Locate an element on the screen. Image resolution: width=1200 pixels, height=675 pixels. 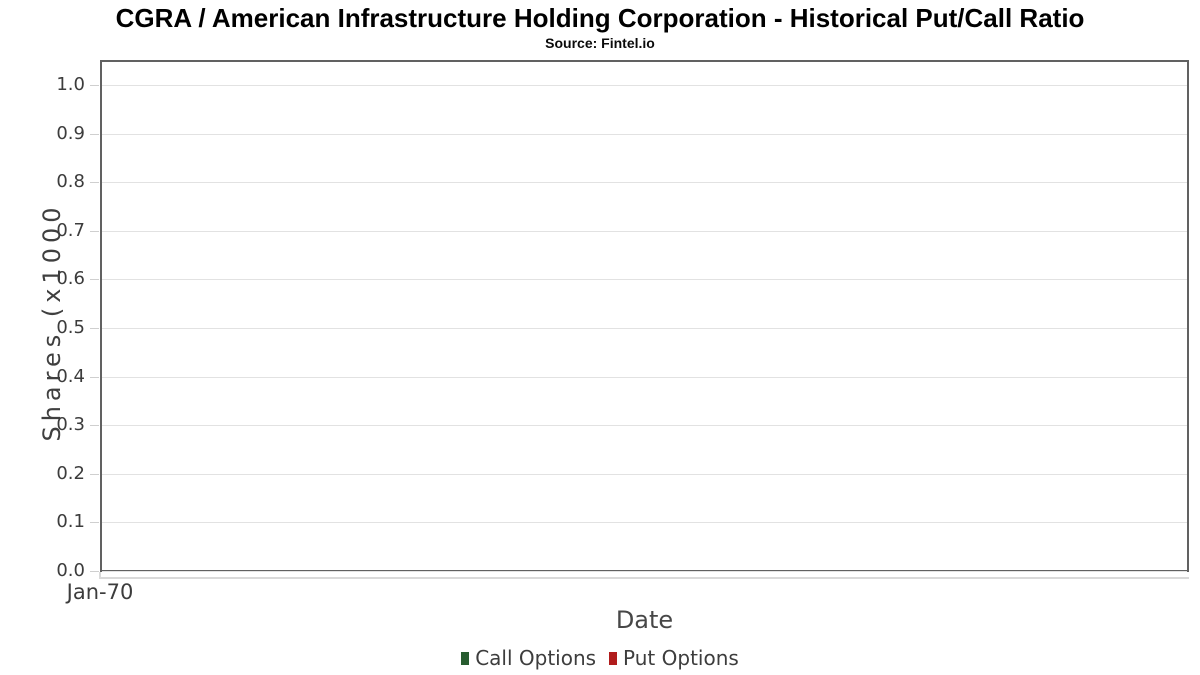
chart-subtitle: Source: Fintel.io is located at coordinates (600, 43).